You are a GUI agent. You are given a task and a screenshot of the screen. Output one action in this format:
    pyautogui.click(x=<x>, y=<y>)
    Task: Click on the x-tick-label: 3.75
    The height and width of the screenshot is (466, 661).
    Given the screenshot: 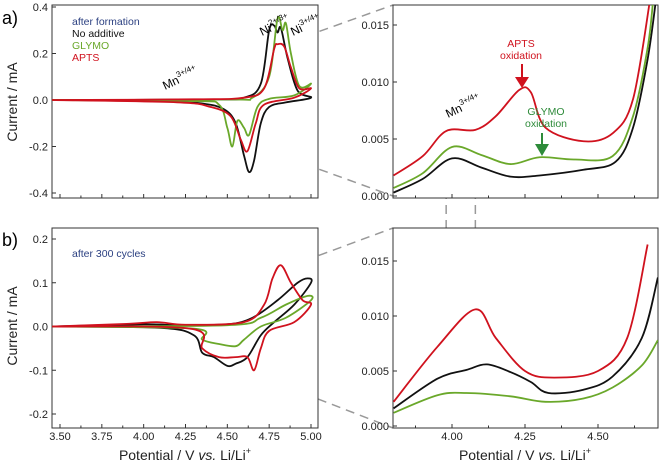 What is the action you would take?
    pyautogui.click(x=101, y=437)
    